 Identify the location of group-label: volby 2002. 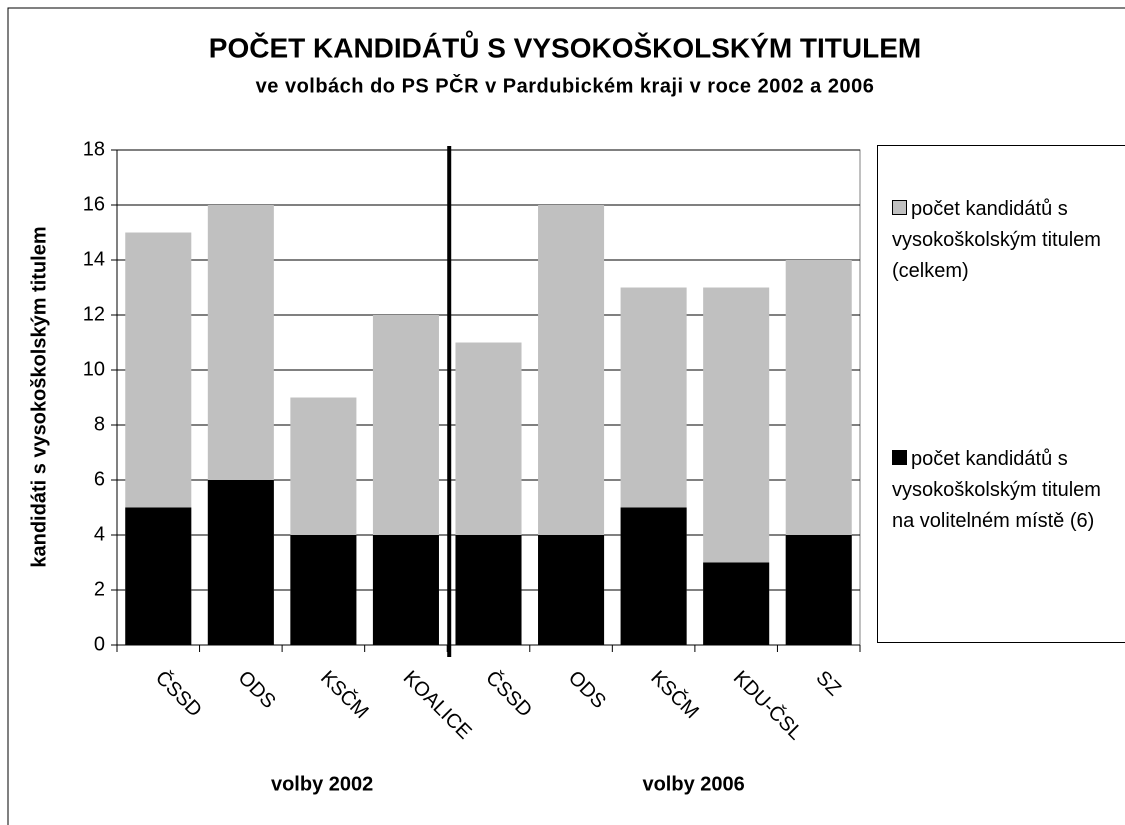
(322, 784).